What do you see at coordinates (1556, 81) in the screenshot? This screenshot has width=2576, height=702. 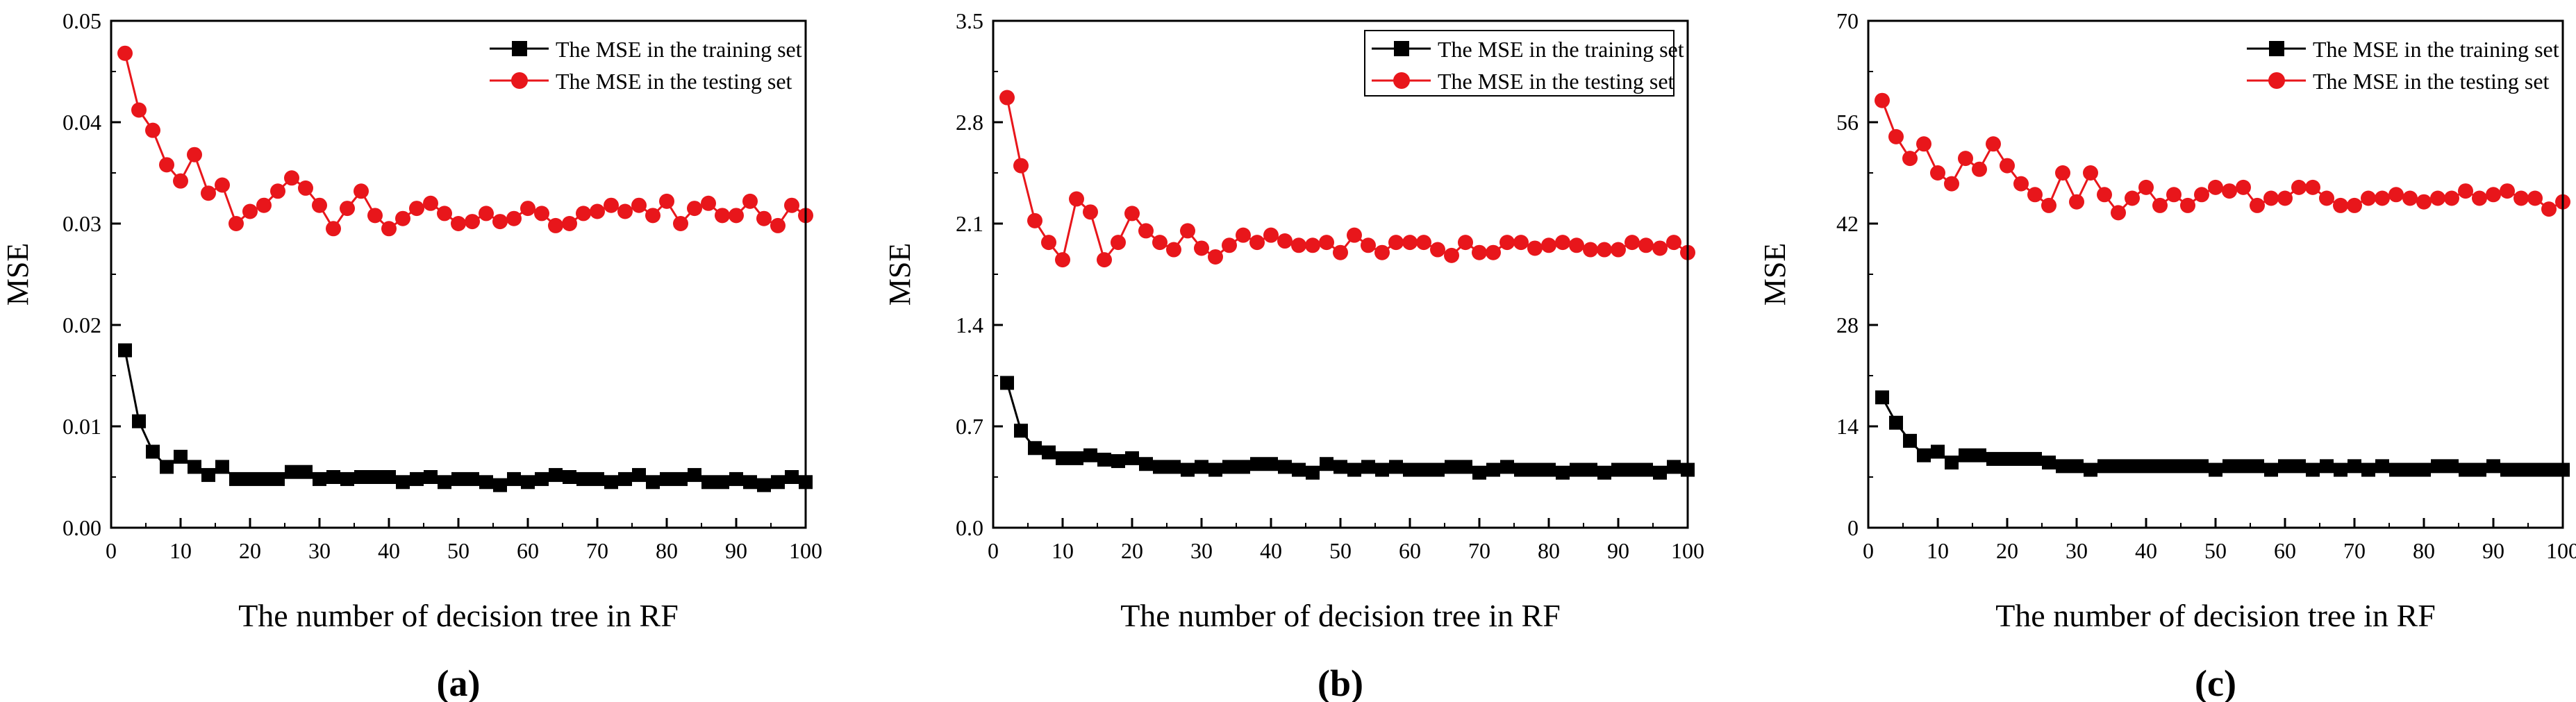 I see `legend-label-testing: The MSE in the testing set` at bounding box center [1556, 81].